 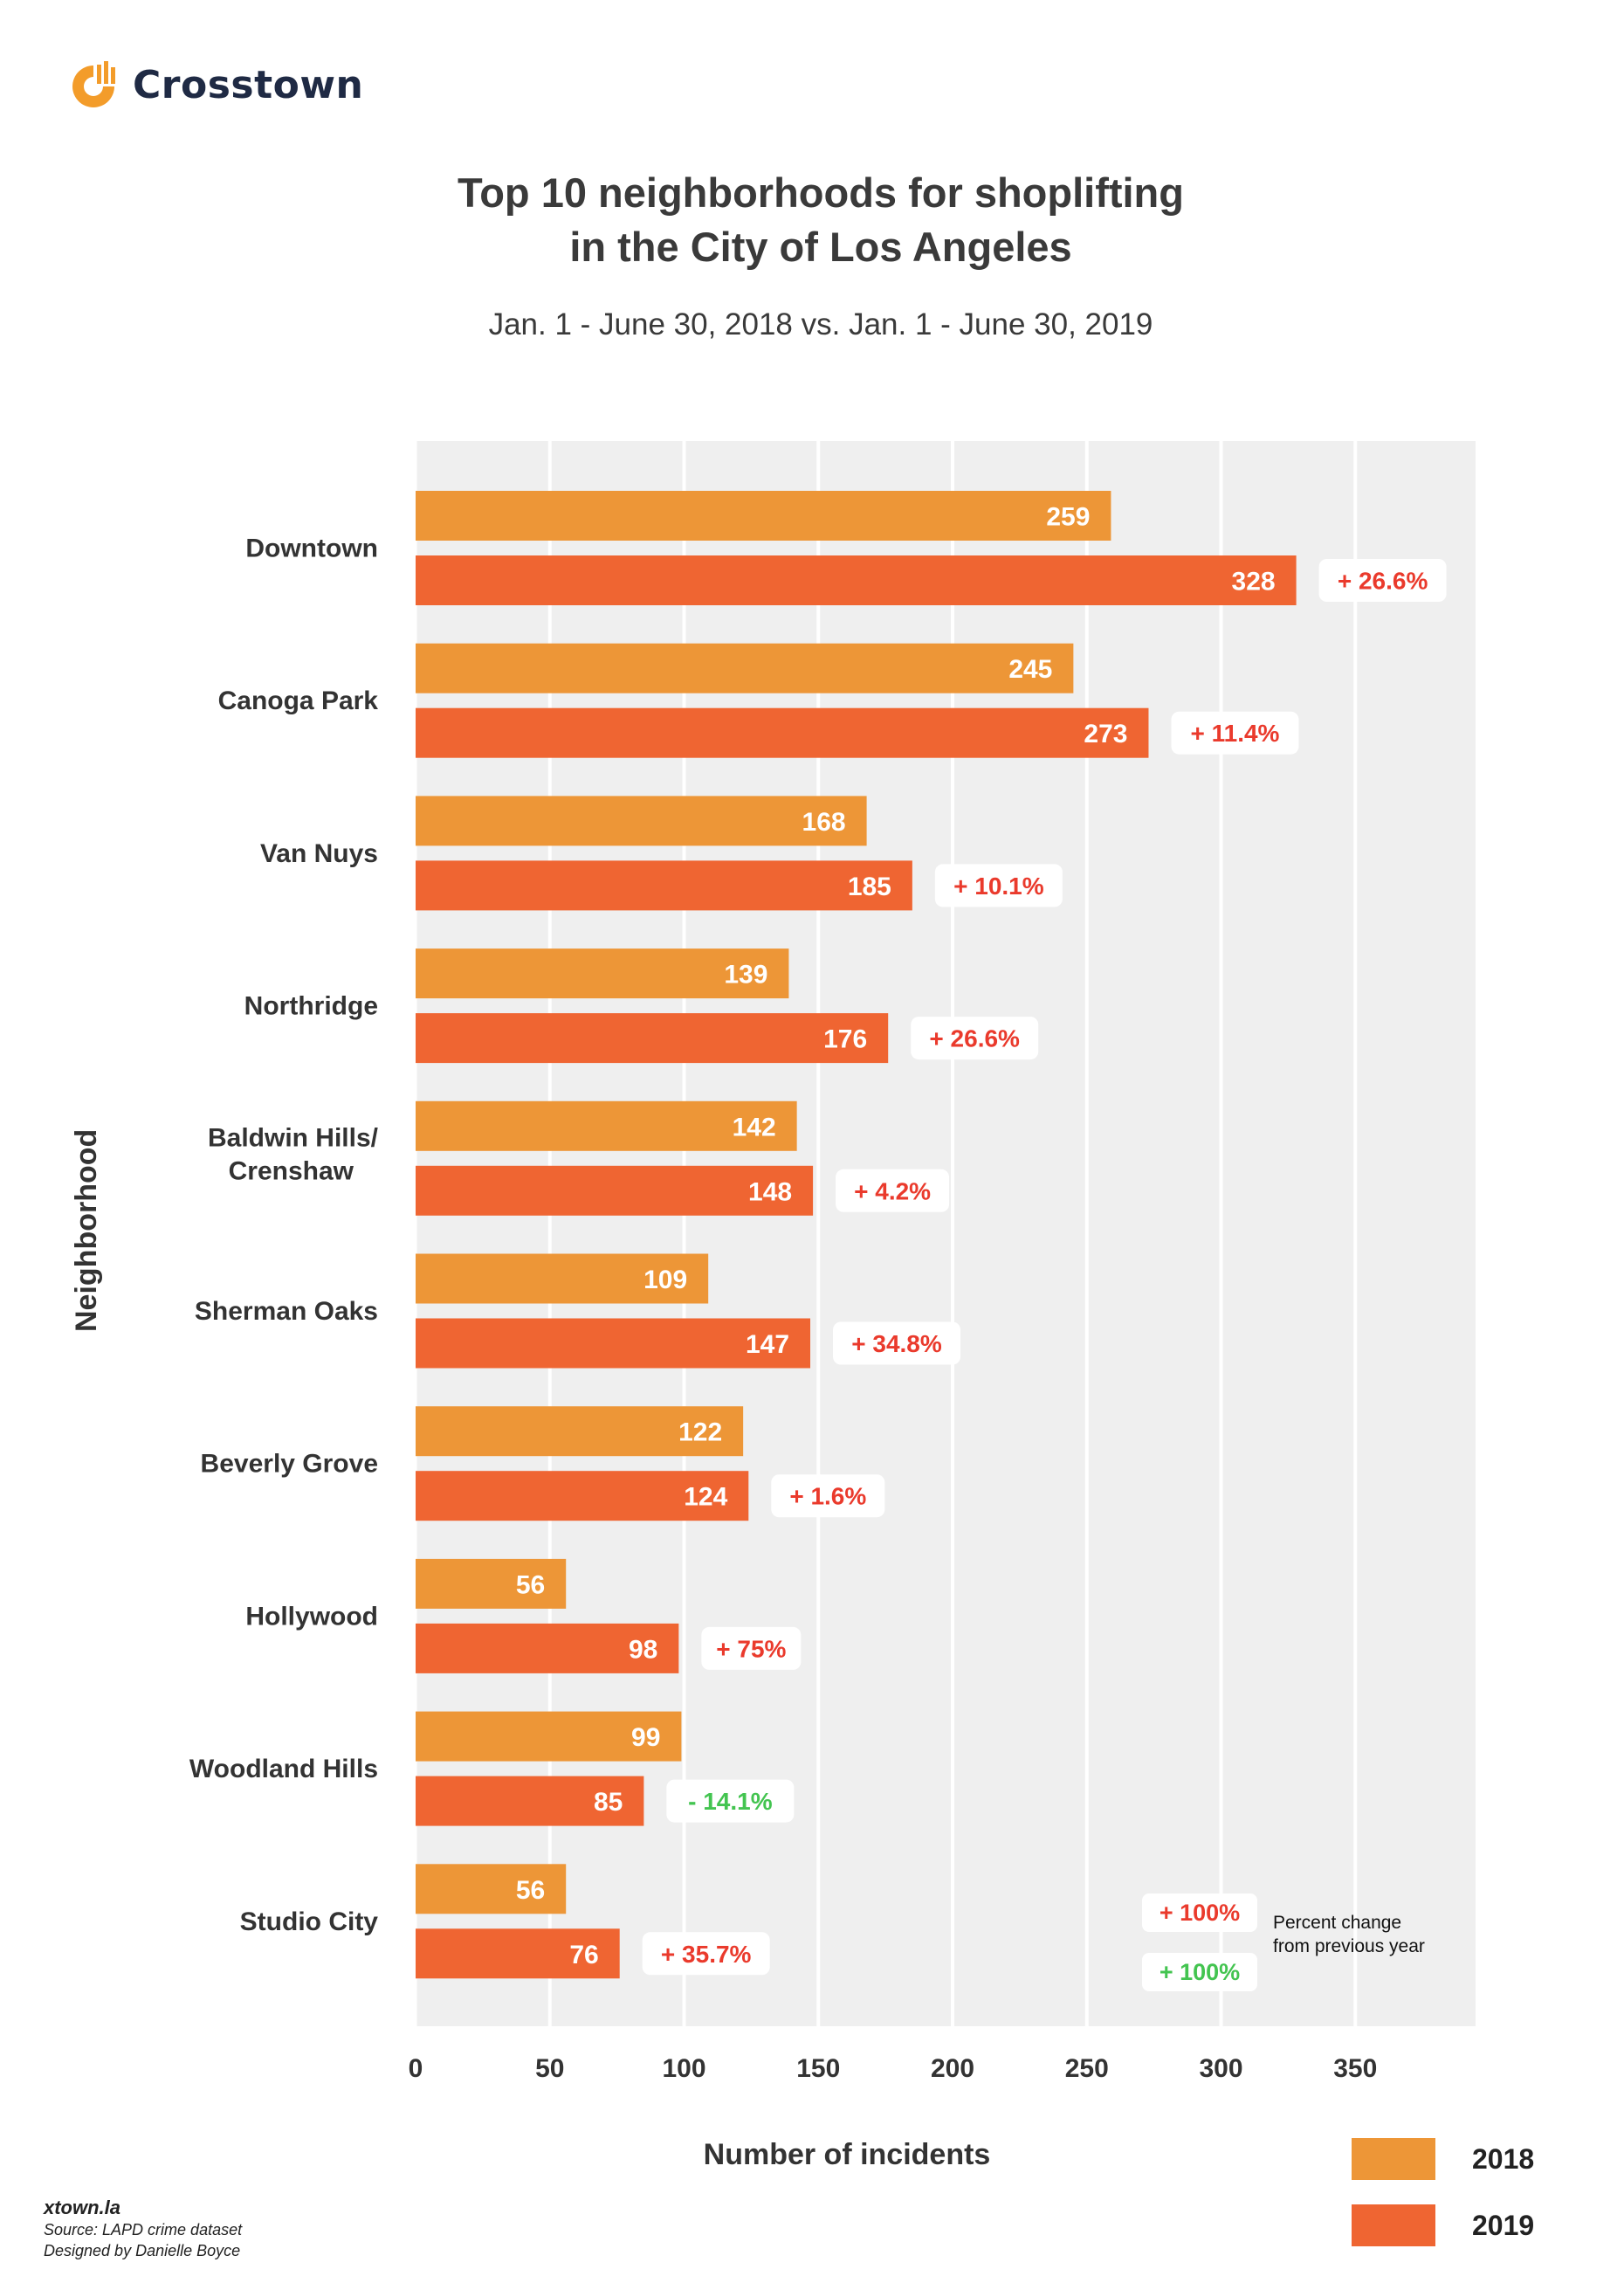 What do you see at coordinates (745, 668) in the screenshot?
I see `bar-2018-canoga-park` at bounding box center [745, 668].